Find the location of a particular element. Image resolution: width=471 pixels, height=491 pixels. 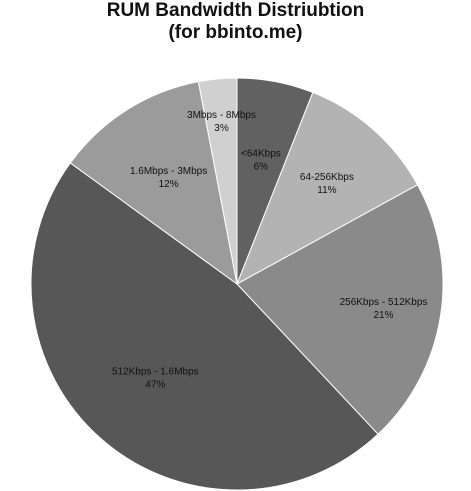

slice-percent-64-256kbps: 11% is located at coordinates (326, 190).